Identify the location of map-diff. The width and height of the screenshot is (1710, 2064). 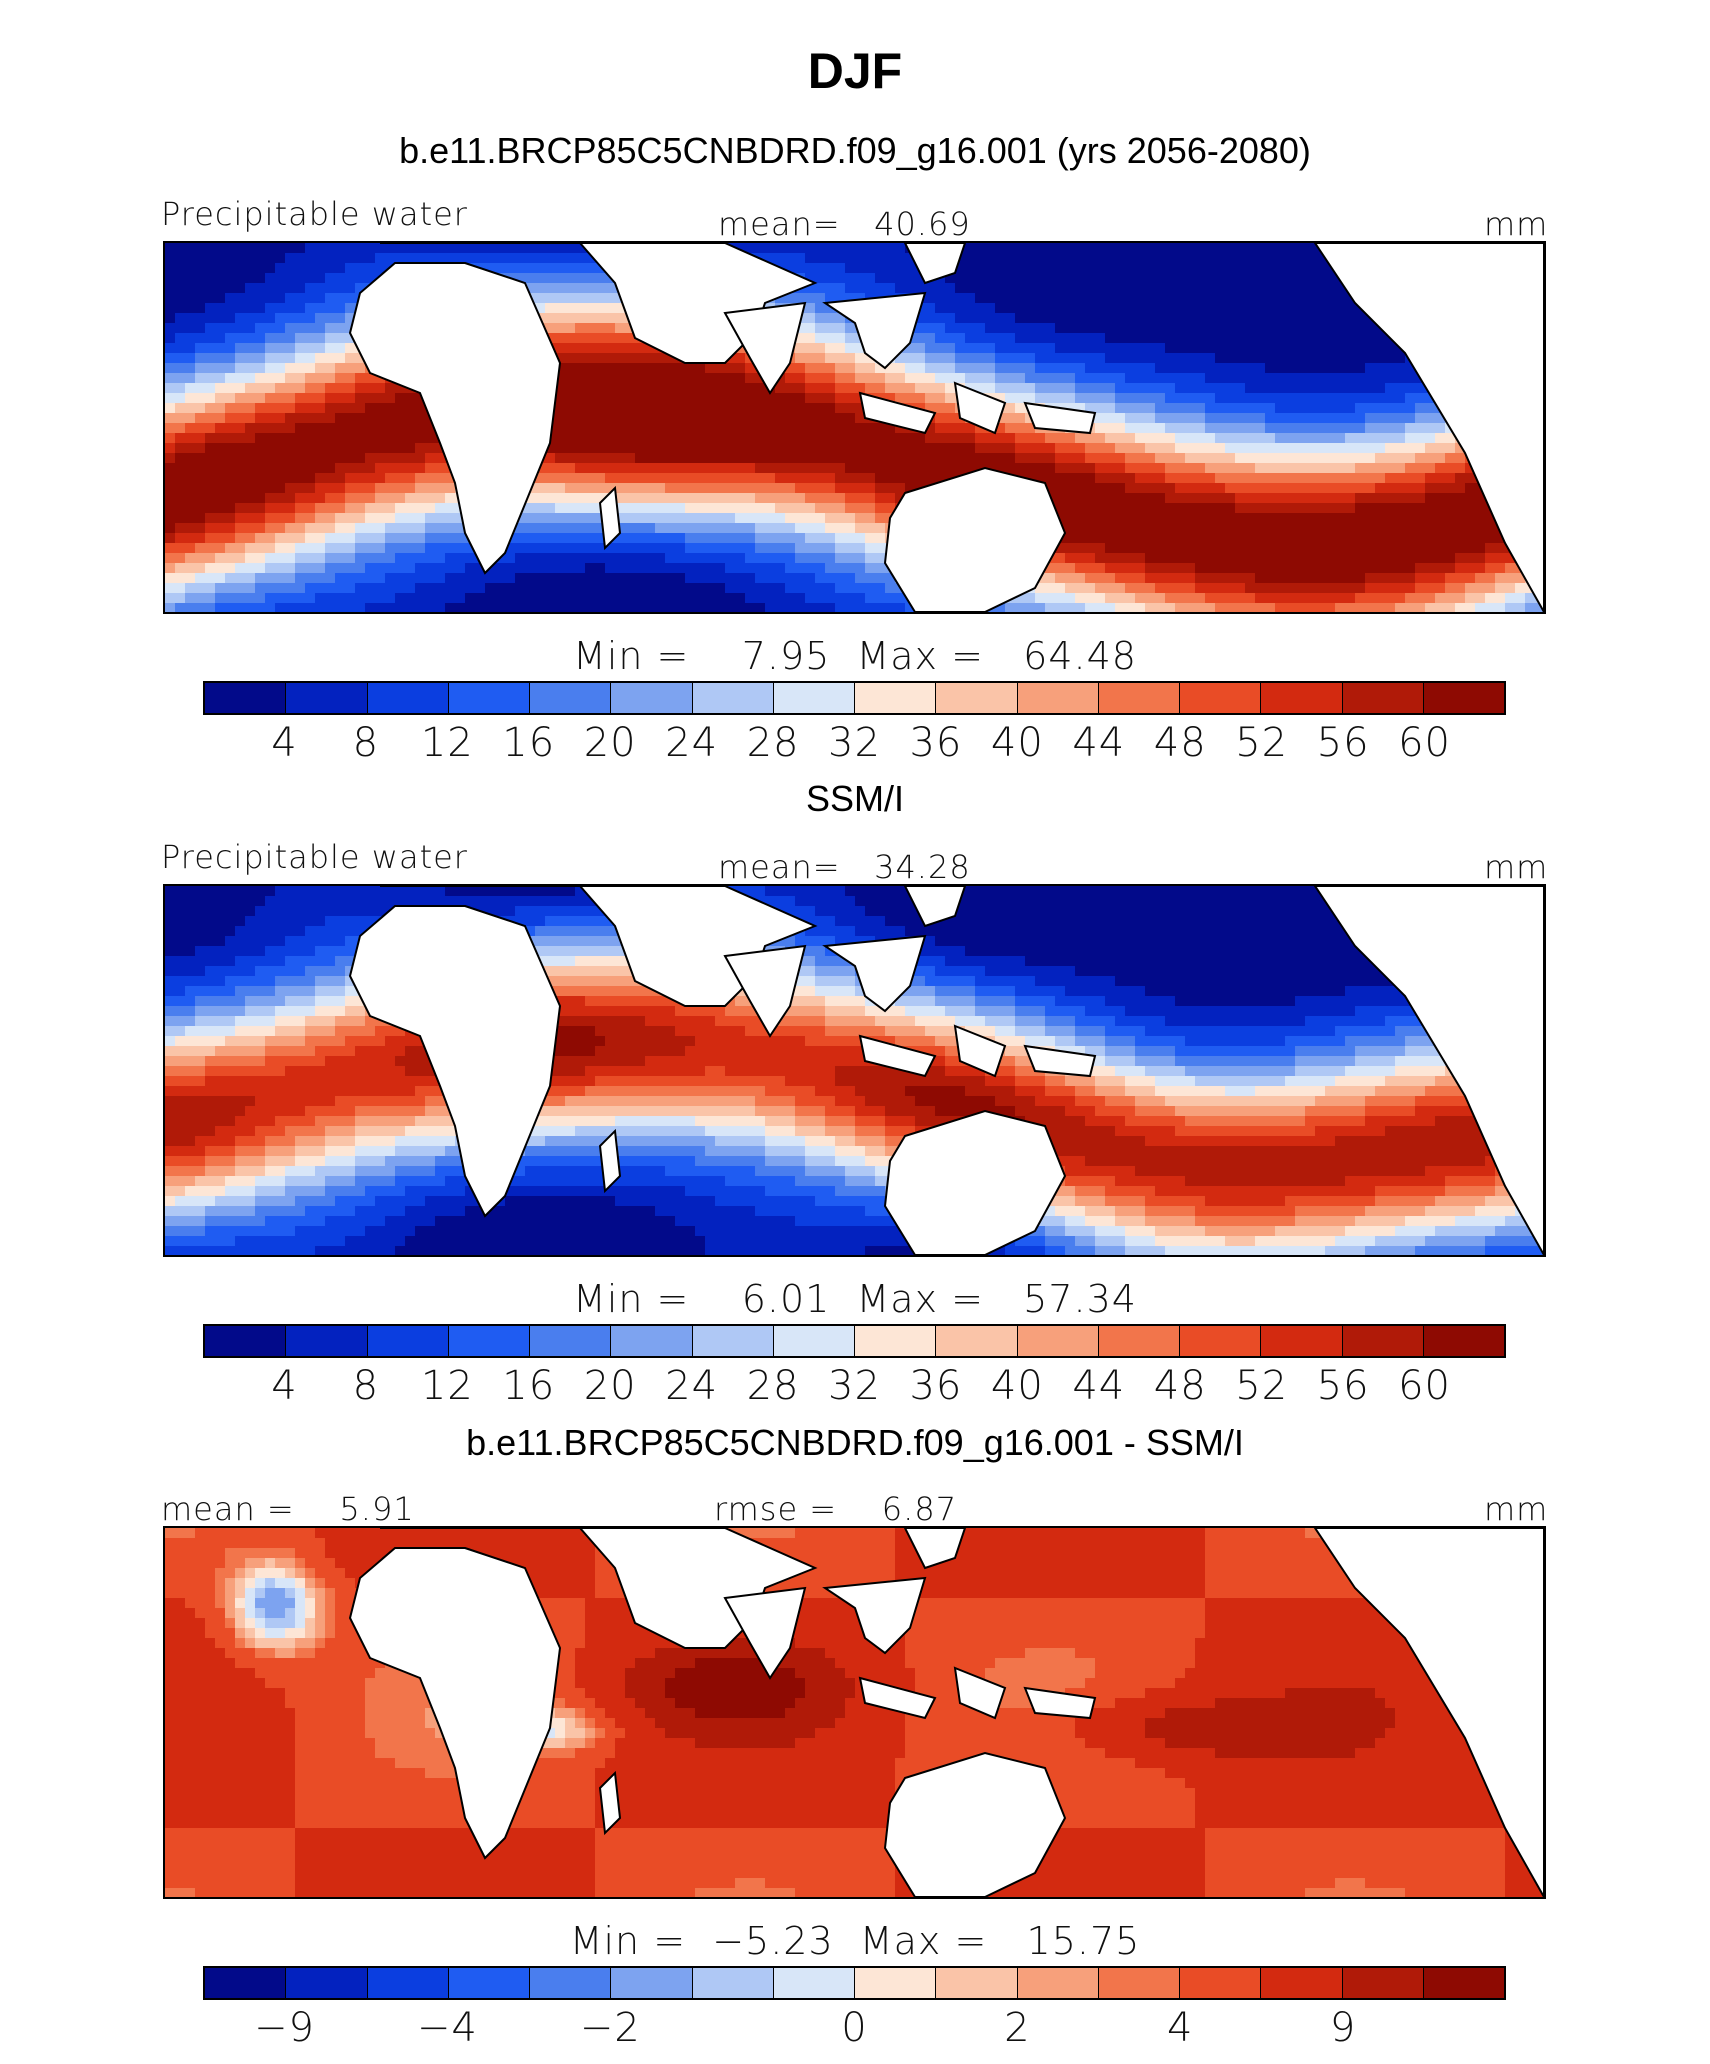
(854, 1712).